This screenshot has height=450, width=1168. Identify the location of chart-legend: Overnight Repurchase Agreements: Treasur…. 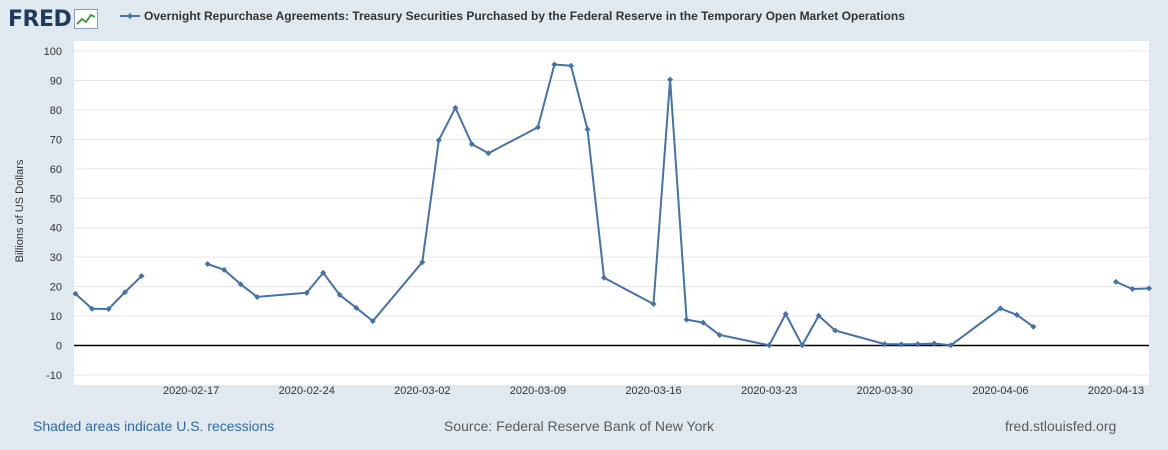
(512, 16).